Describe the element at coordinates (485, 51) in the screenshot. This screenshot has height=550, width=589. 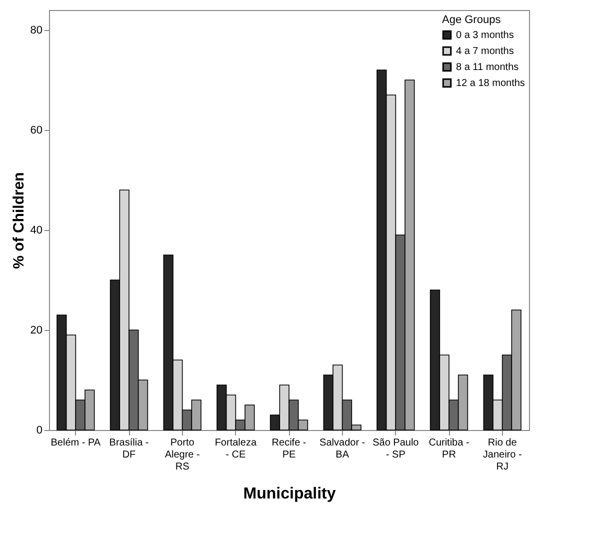
I see `legend-label: 4 a 7 months` at that location.